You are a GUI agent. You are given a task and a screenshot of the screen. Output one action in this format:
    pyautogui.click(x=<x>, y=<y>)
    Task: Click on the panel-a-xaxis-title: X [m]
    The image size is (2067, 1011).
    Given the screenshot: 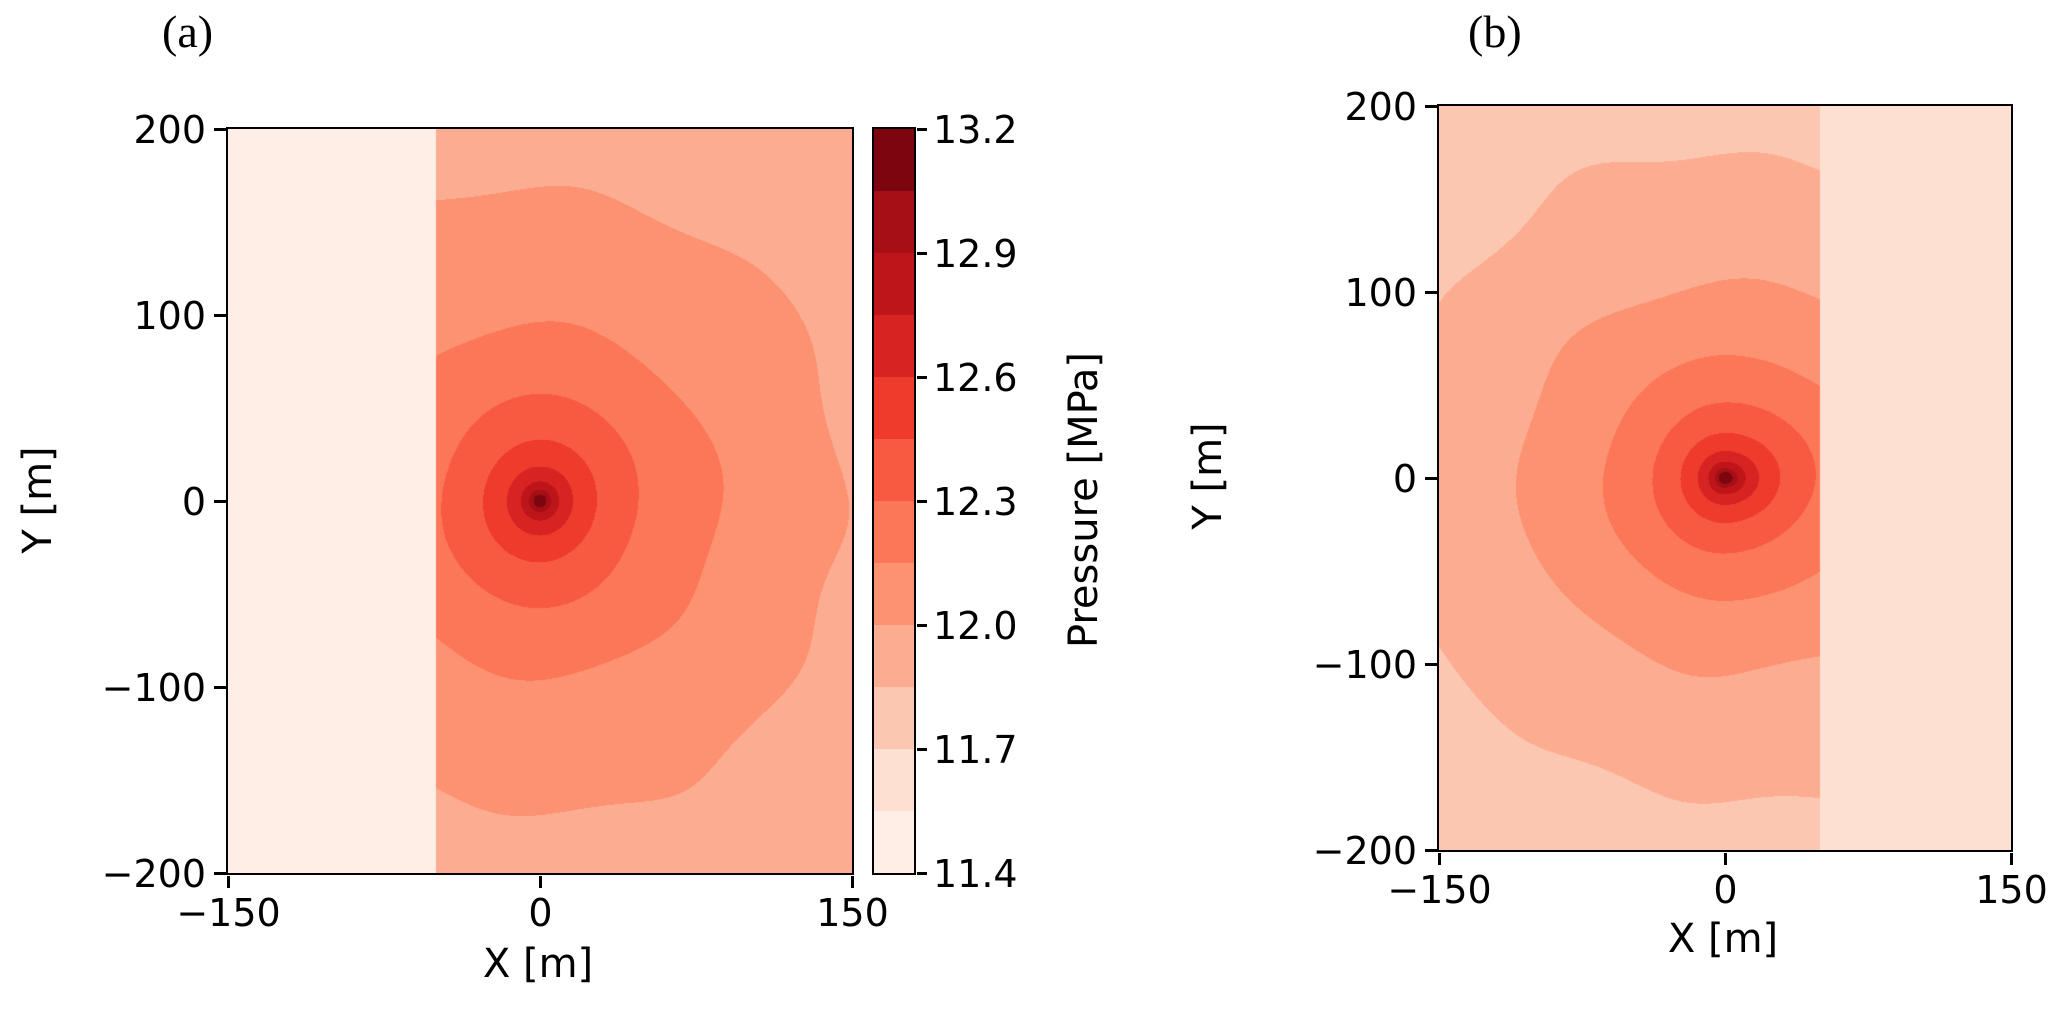 What is the action you would take?
    pyautogui.click(x=538, y=964)
    